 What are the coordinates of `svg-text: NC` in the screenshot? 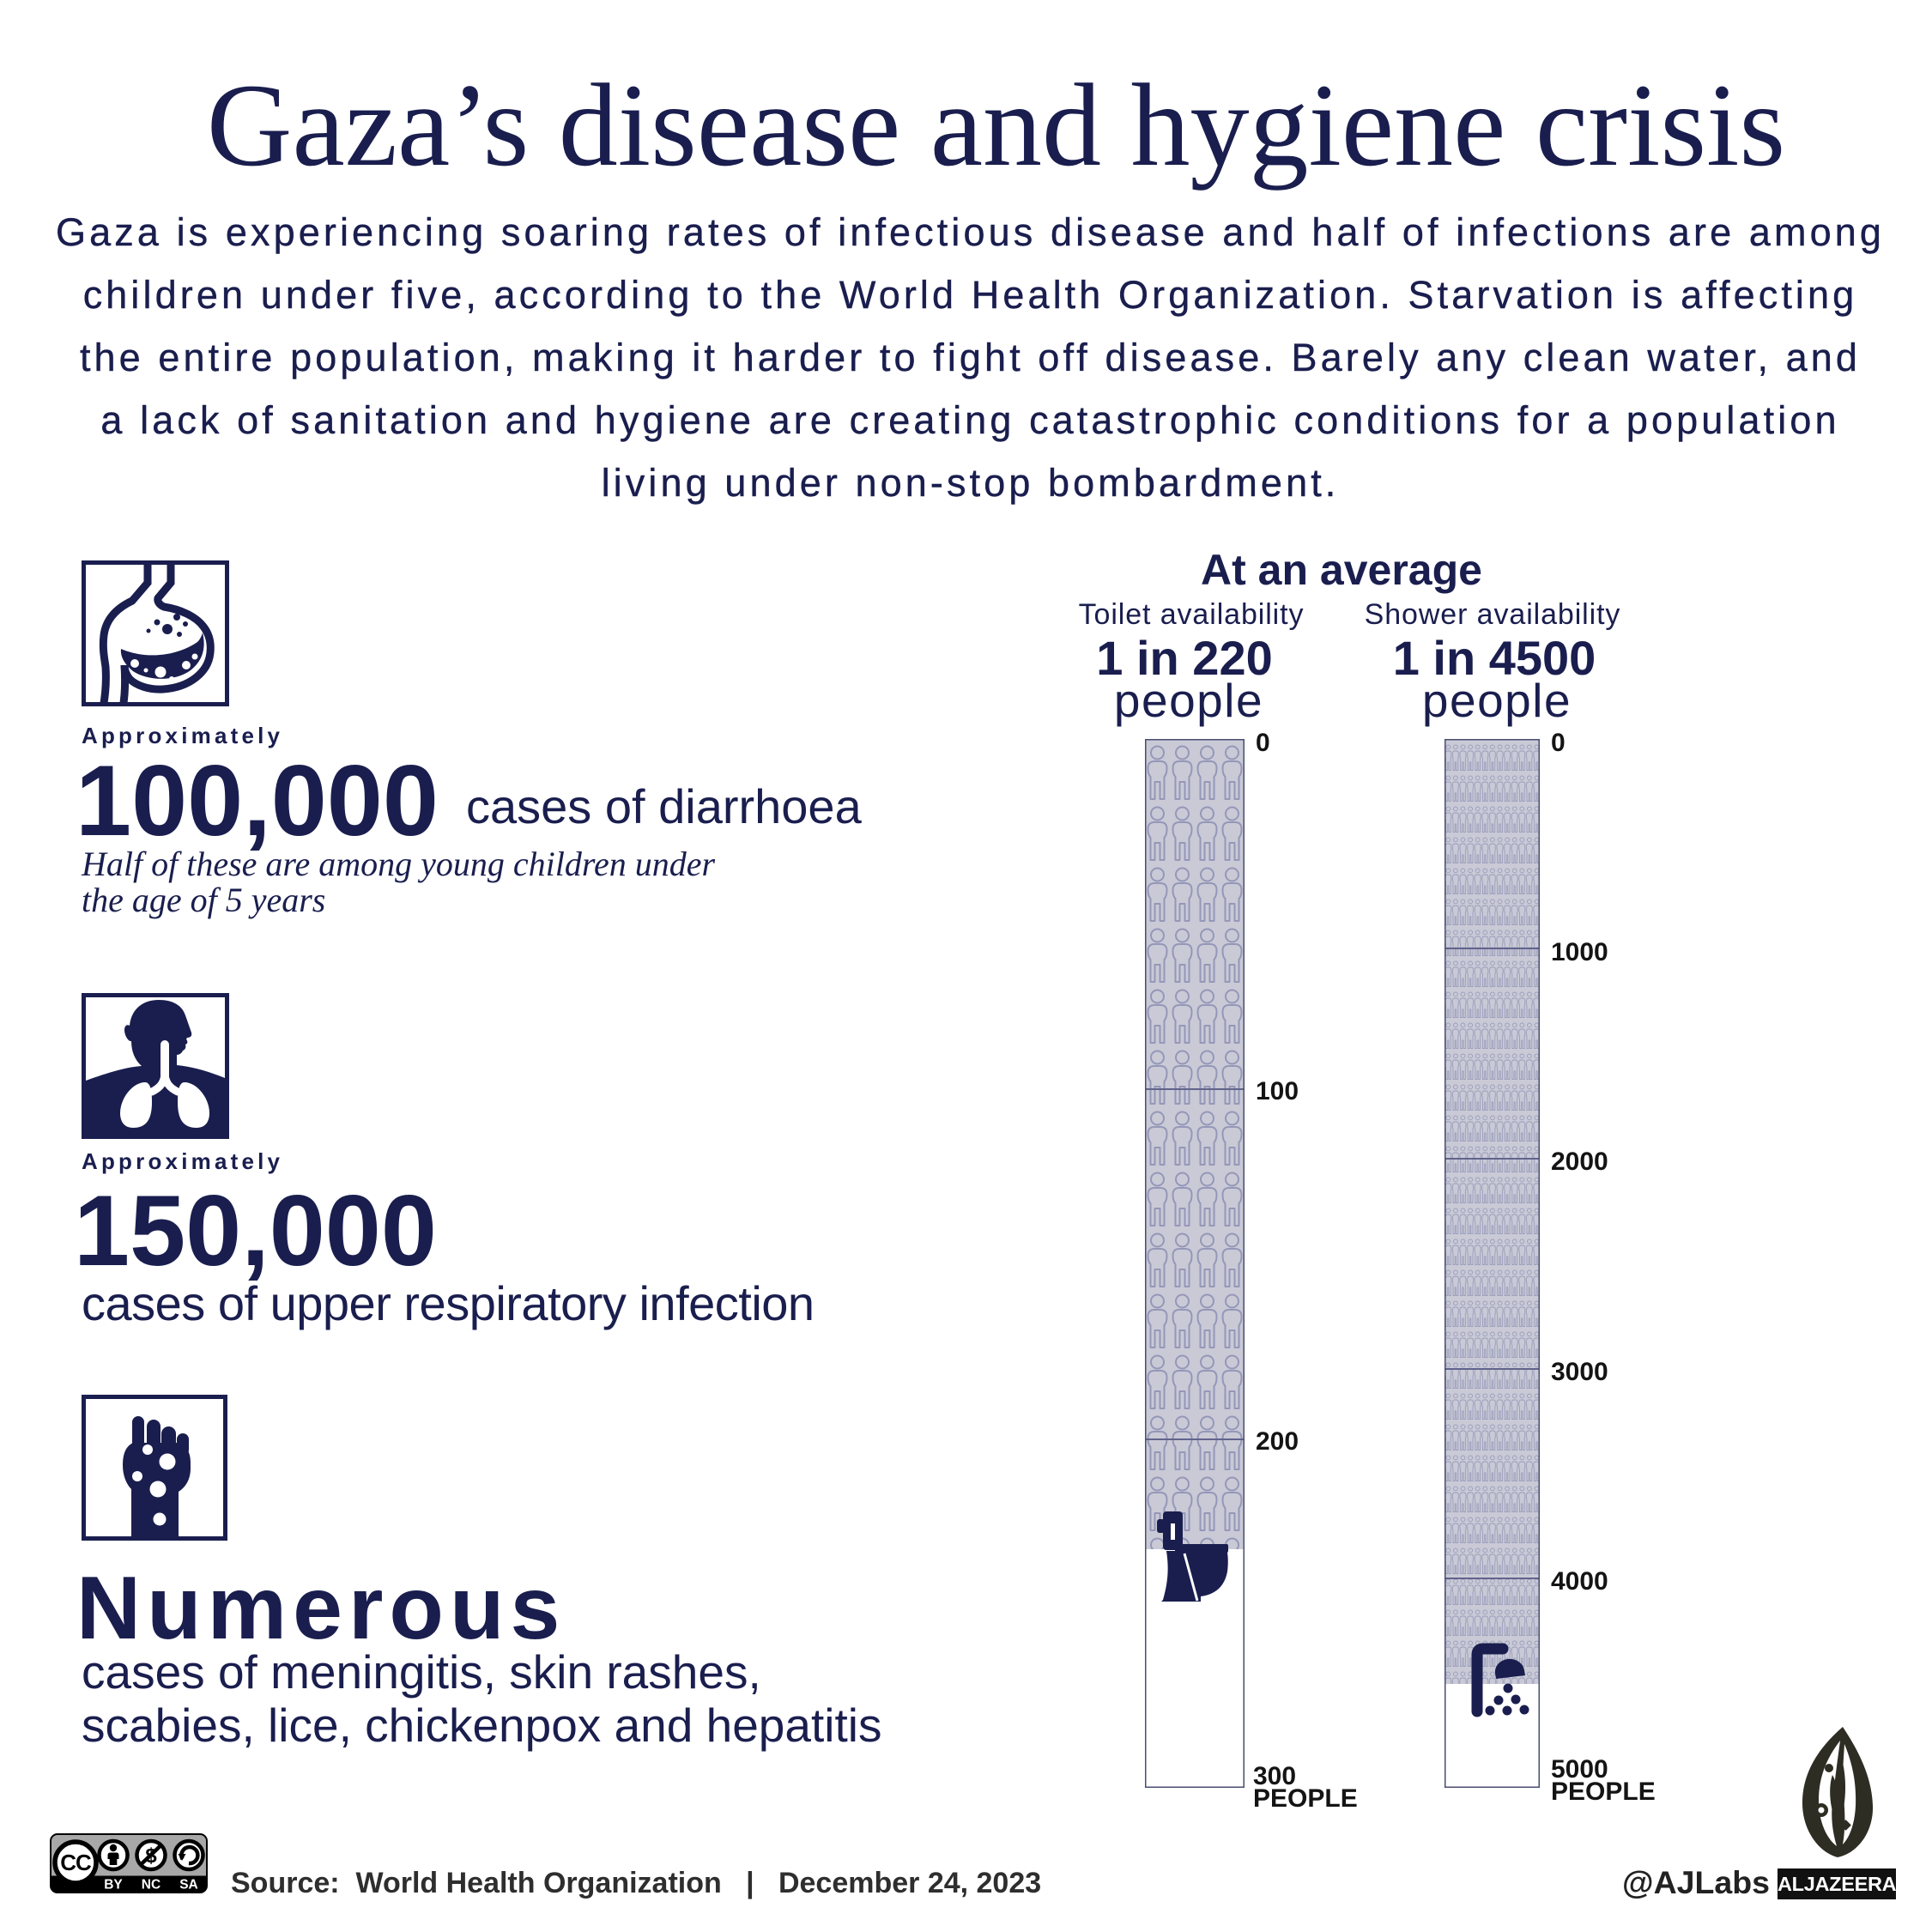 It's located at (151, 1886).